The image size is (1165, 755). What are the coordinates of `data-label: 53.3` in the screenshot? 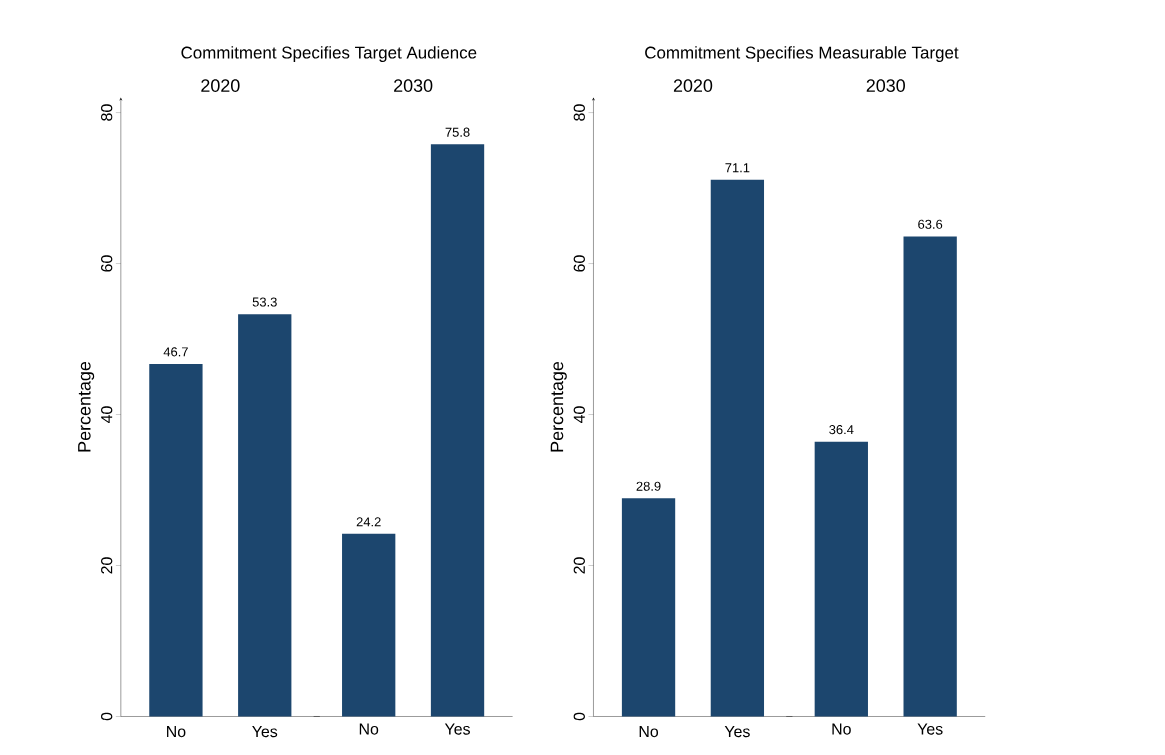 It's located at (264, 302).